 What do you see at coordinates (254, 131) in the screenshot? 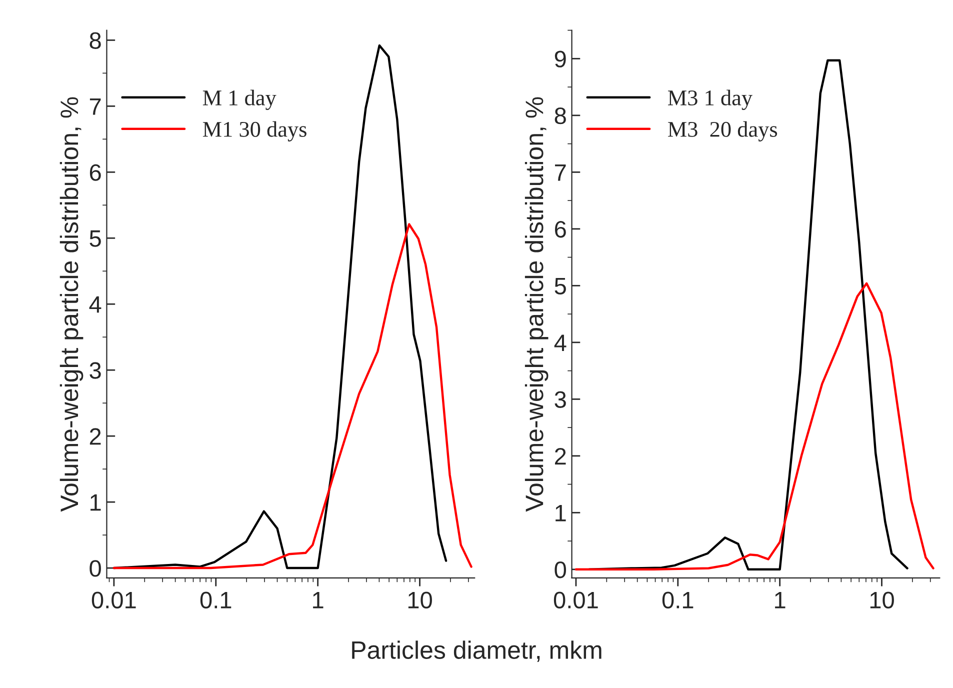
I see `legend-label: M1 30 days` at bounding box center [254, 131].